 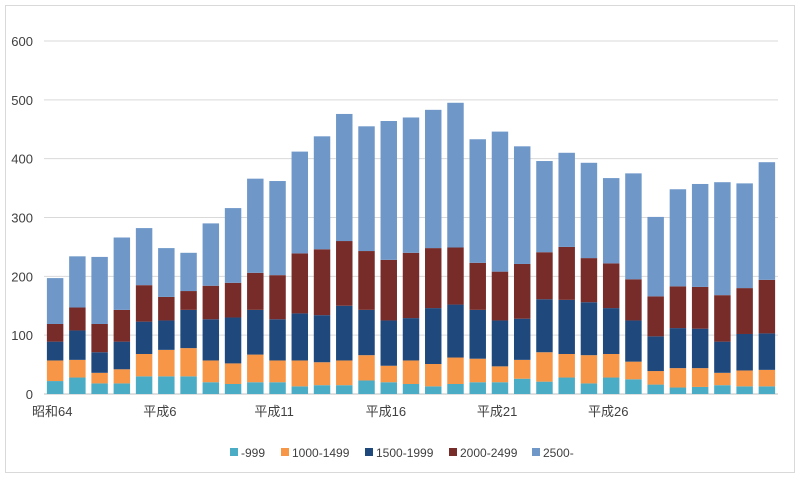 What do you see at coordinates (52, 411) in the screenshot?
I see `x-tick-label: 昭和64` at bounding box center [52, 411].